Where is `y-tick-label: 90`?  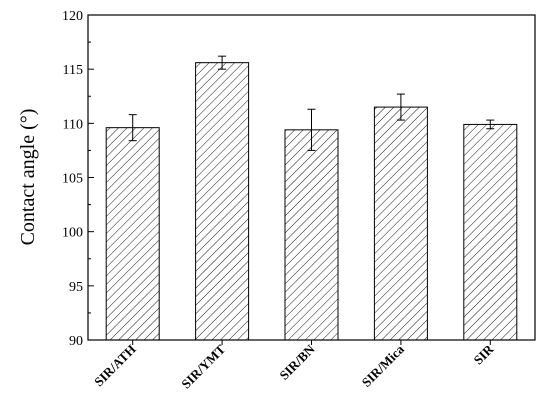 y-tick-label: 90 is located at coordinates (76, 341).